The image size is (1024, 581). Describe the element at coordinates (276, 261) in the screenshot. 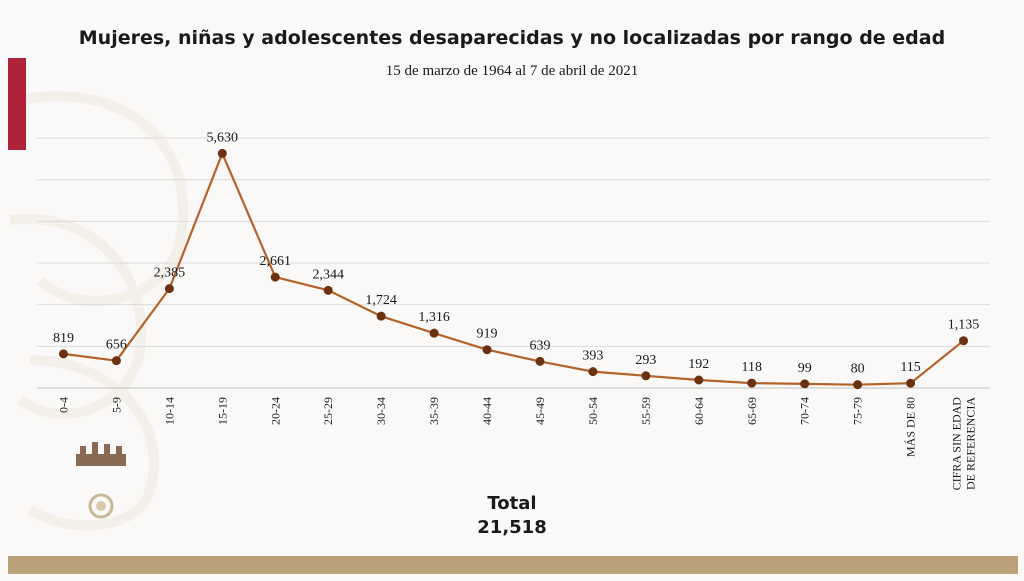

I see `data-label: 2,661` at that location.